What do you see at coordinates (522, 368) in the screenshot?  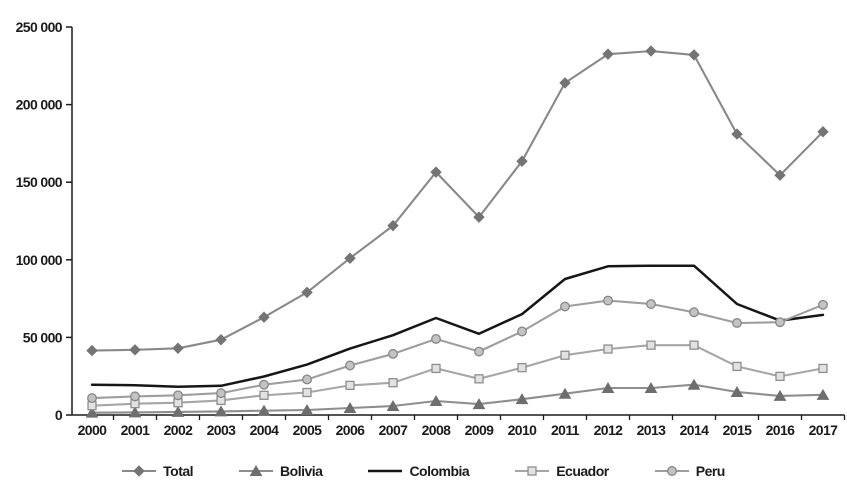 I see `ecuador-marker-2010` at bounding box center [522, 368].